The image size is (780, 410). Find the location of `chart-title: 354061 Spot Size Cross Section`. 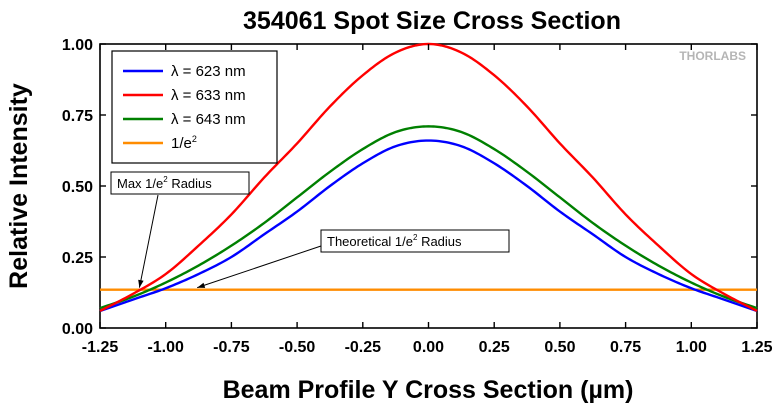

chart-title: 354061 Spot Size Cross Section is located at coordinates (432, 21).